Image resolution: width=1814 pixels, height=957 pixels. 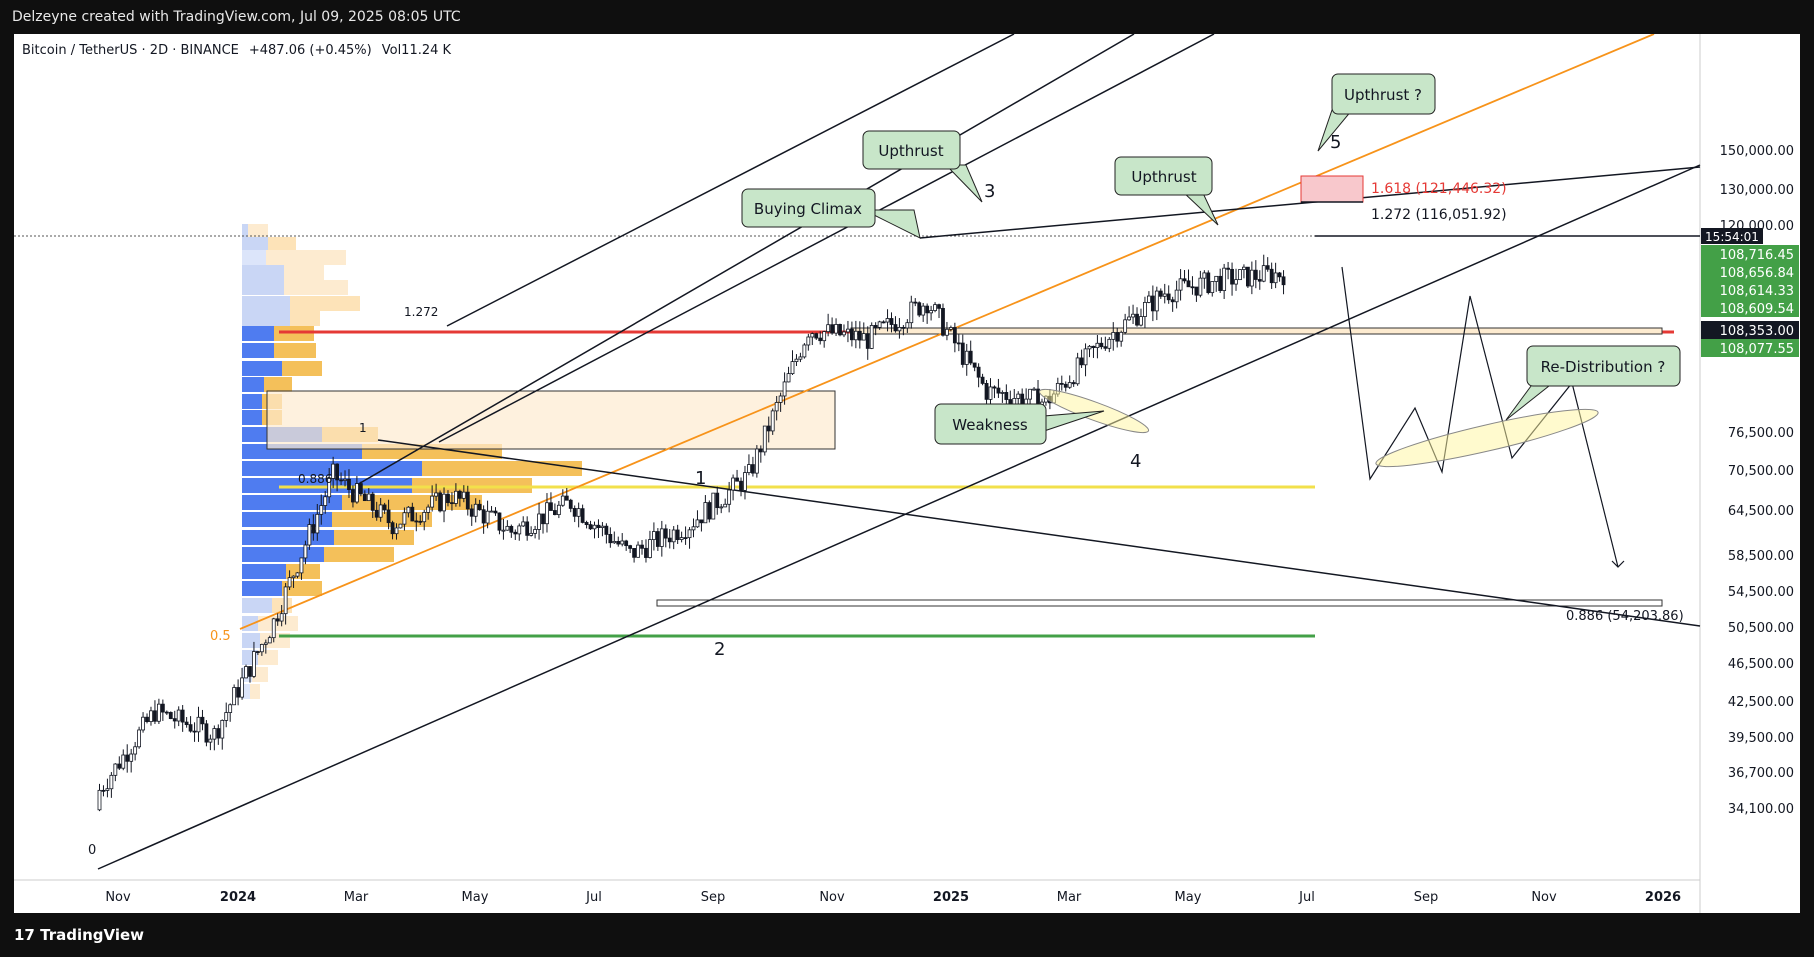 What do you see at coordinates (1480, 417) in the screenshot?
I see `projection-path` at bounding box center [1480, 417].